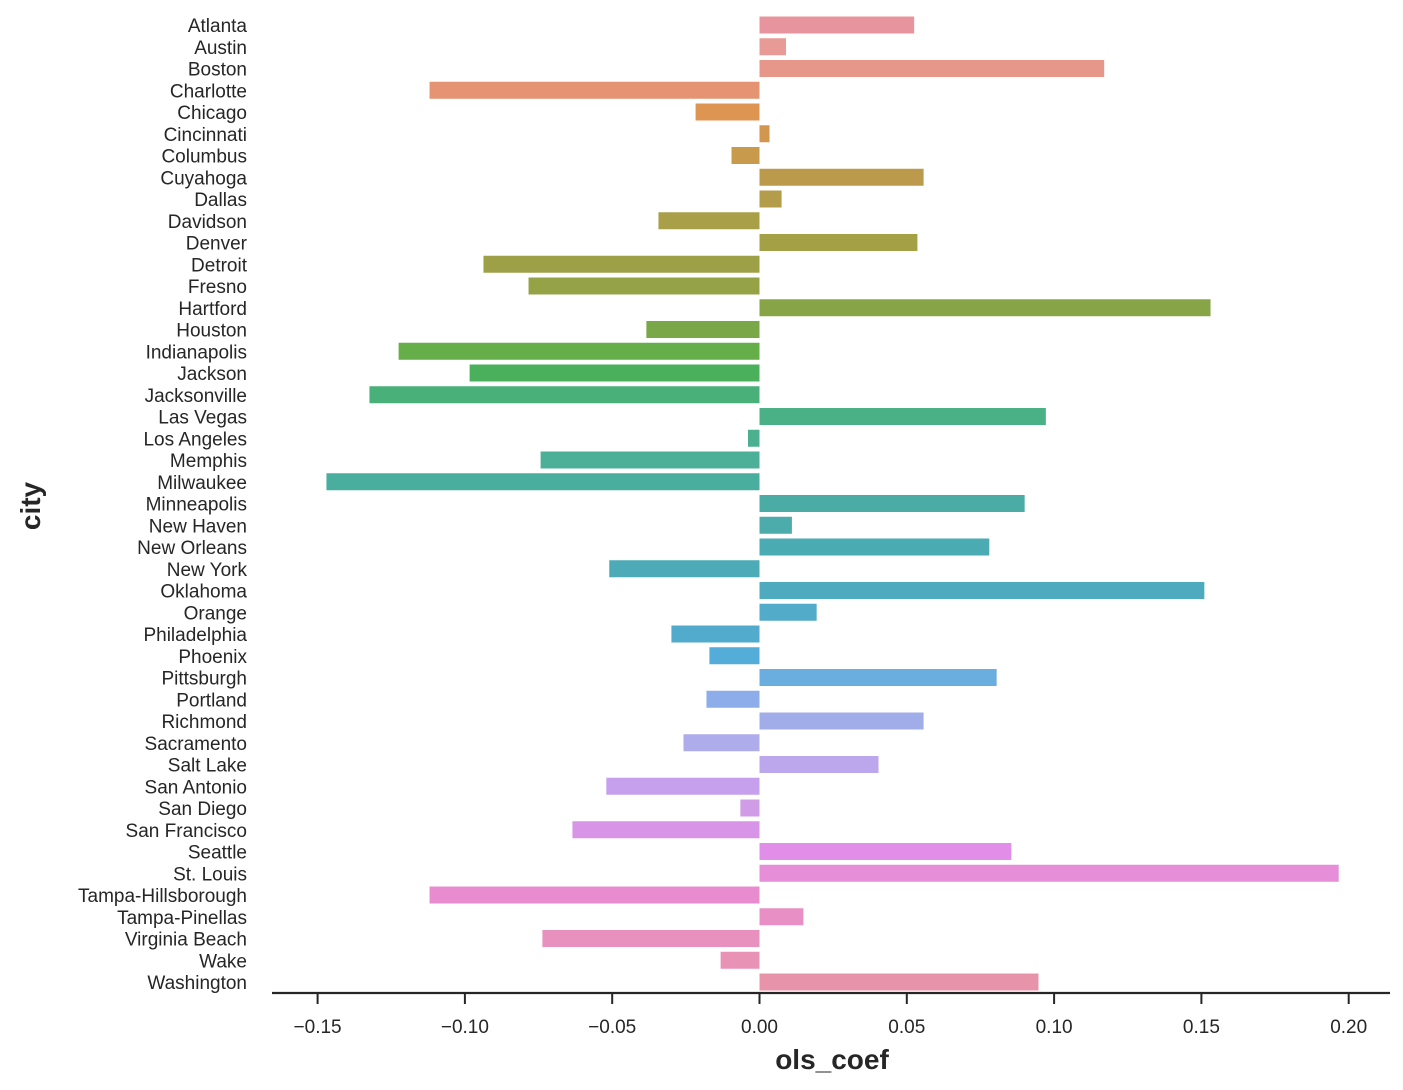  I want to click on y-tick-label: Indianapolis, so click(196, 352).